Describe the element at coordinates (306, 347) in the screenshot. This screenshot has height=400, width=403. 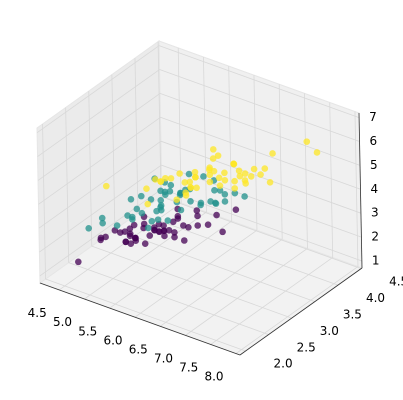
I see `y-tick-label: 2.5` at that location.